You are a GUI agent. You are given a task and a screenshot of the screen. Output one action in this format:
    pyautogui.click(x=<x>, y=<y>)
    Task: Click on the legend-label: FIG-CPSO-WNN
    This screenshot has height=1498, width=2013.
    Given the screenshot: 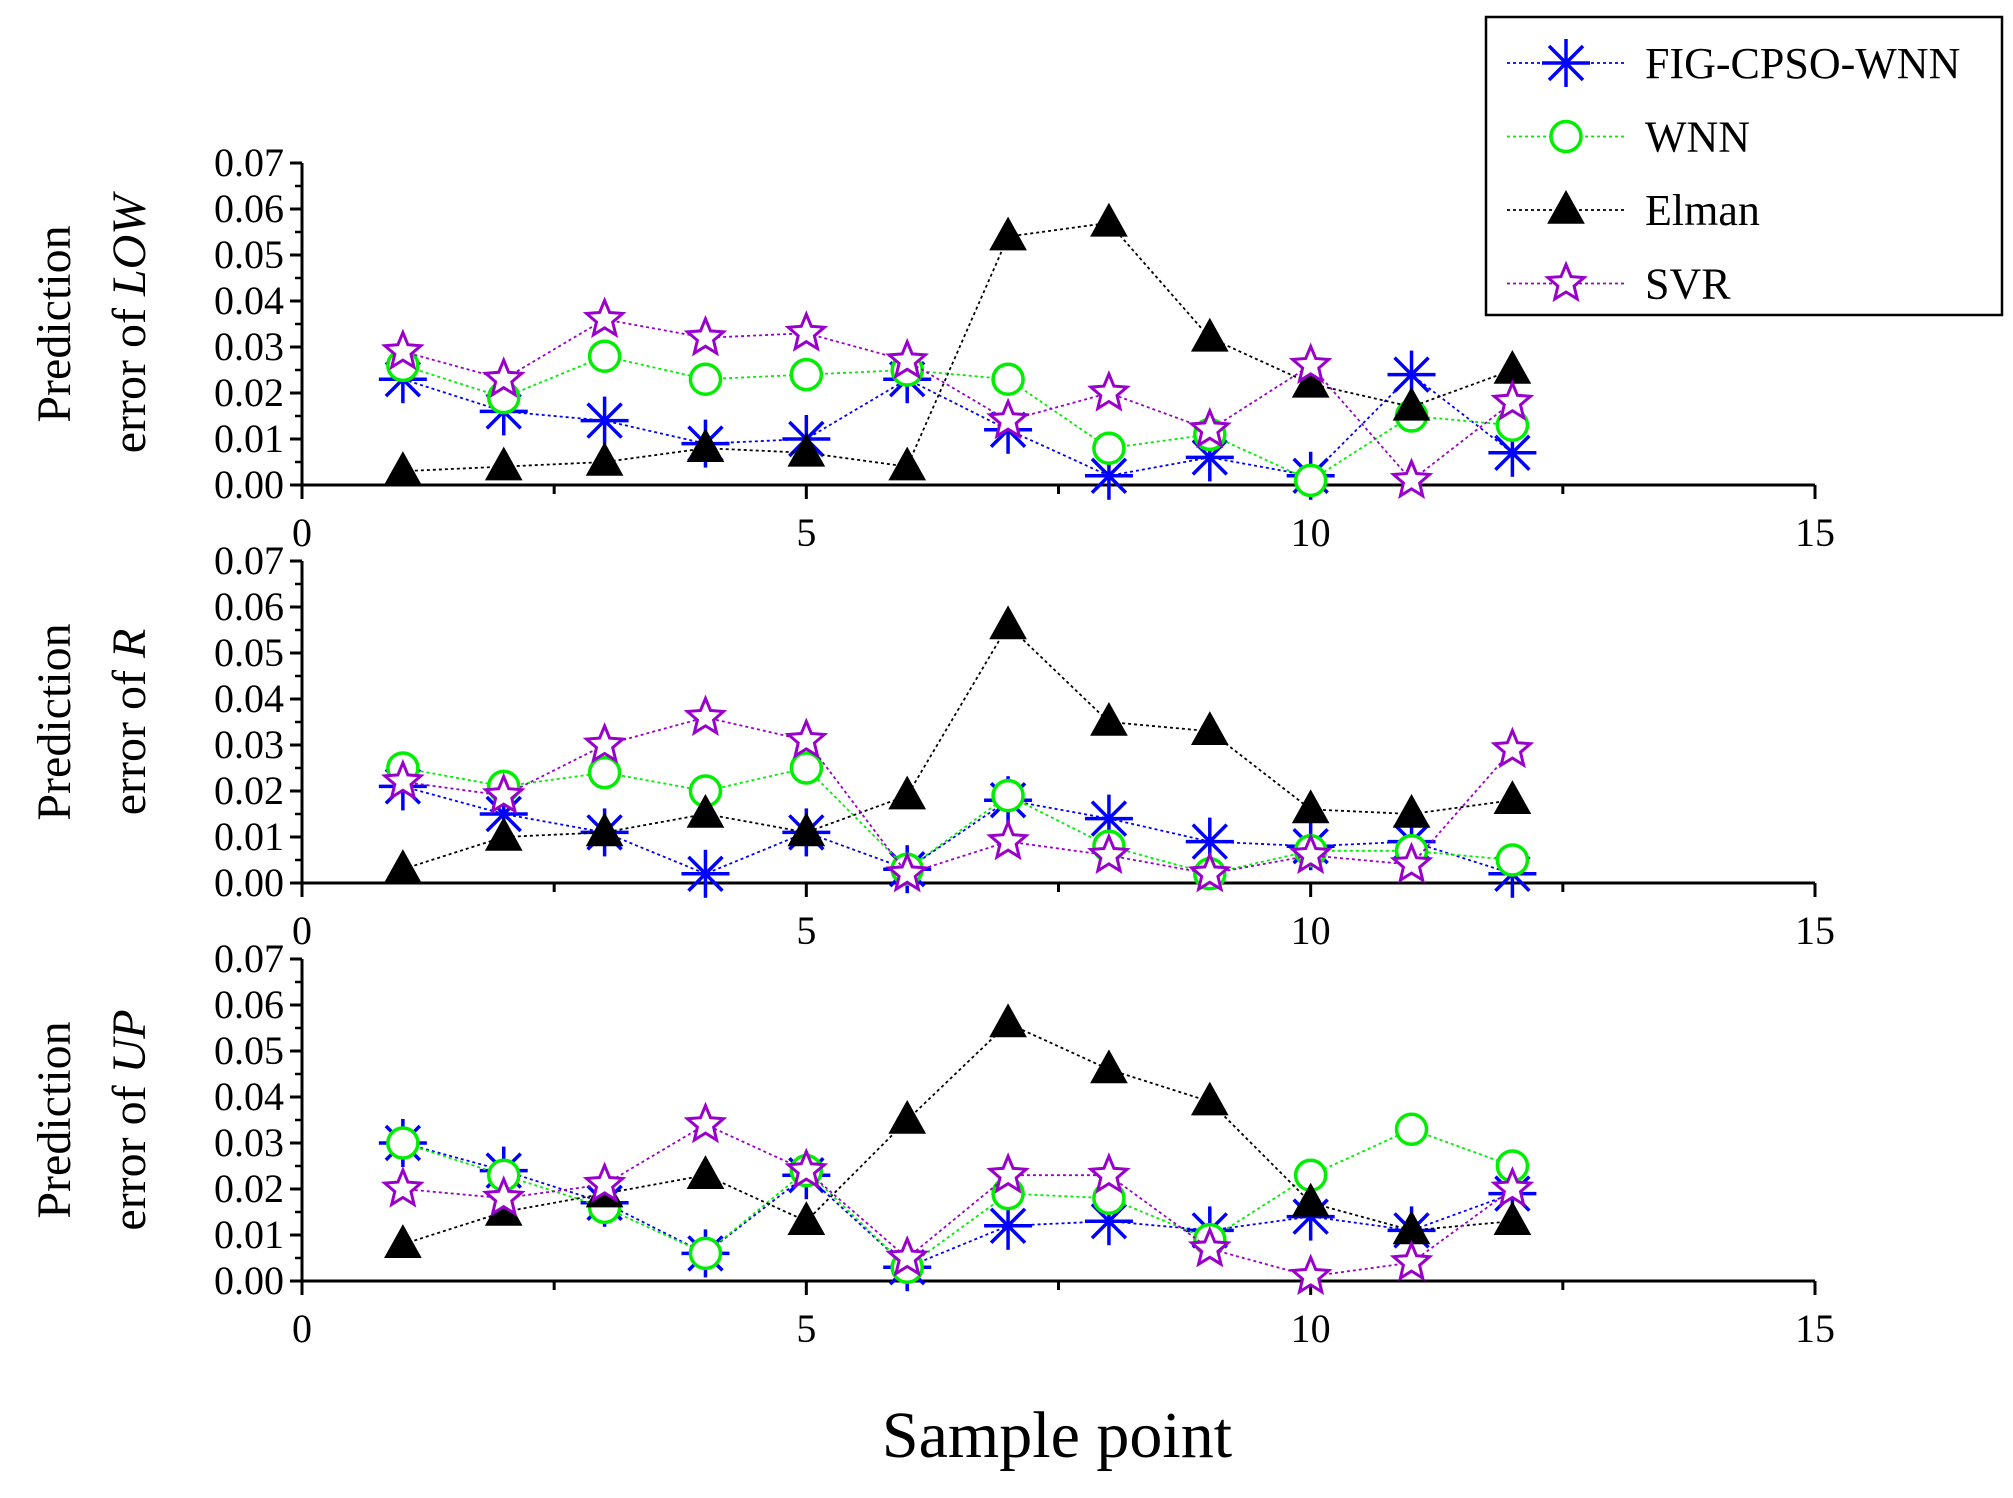 What is the action you would take?
    pyautogui.click(x=1802, y=63)
    